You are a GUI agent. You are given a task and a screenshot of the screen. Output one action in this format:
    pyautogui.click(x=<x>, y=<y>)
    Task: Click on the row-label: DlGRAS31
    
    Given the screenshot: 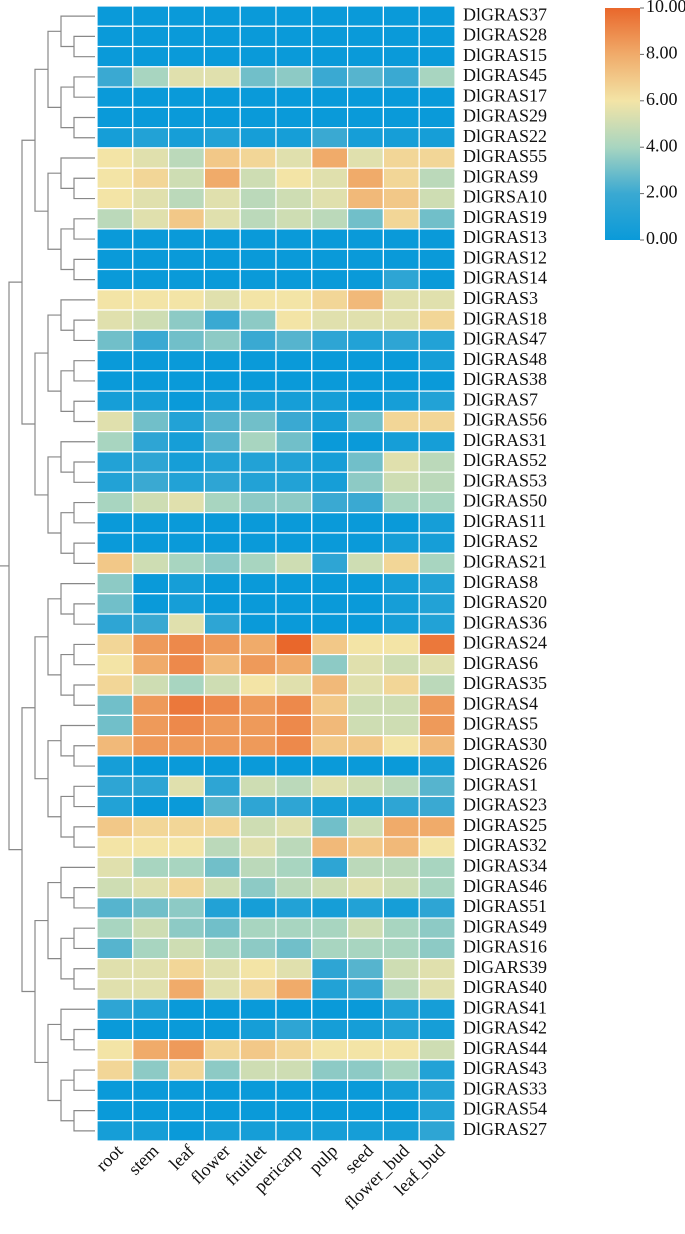 What is the action you would take?
    pyautogui.click(x=505, y=440)
    